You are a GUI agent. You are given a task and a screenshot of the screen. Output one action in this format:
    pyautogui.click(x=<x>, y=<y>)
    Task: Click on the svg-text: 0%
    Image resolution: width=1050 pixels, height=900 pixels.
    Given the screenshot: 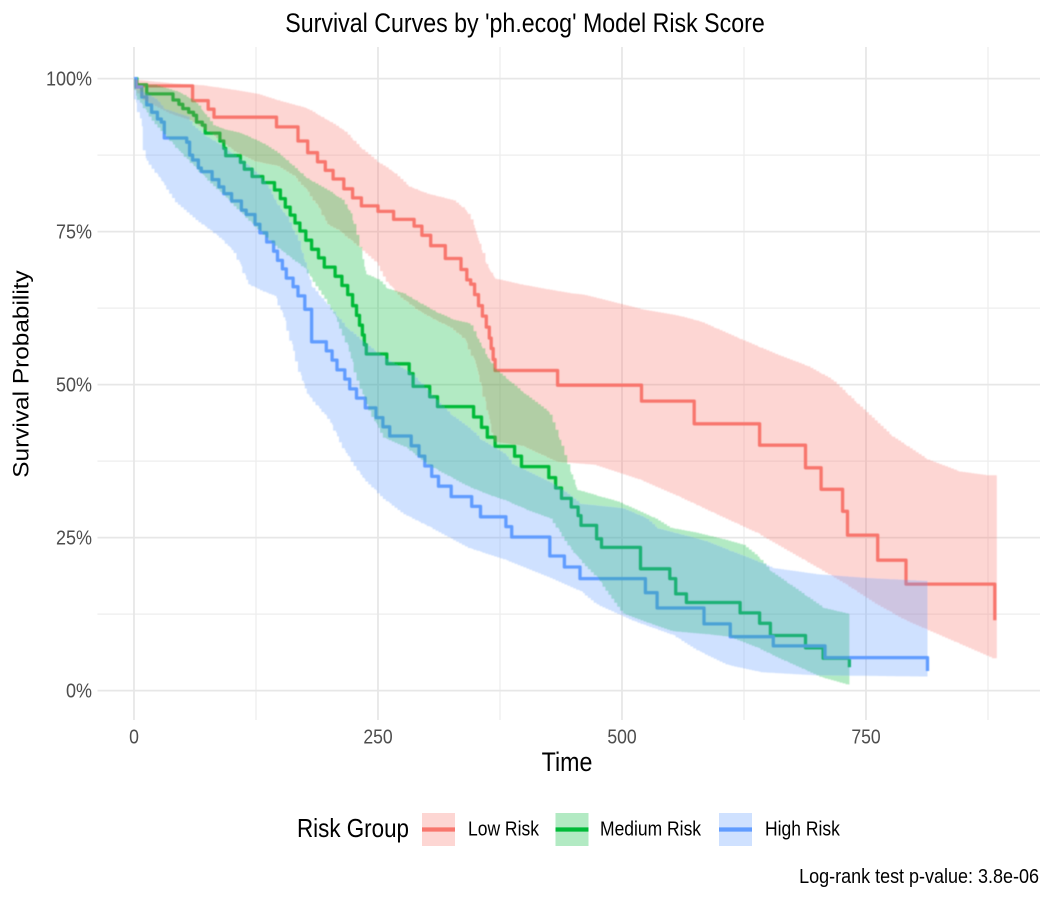 What is the action you would take?
    pyautogui.click(x=79, y=690)
    